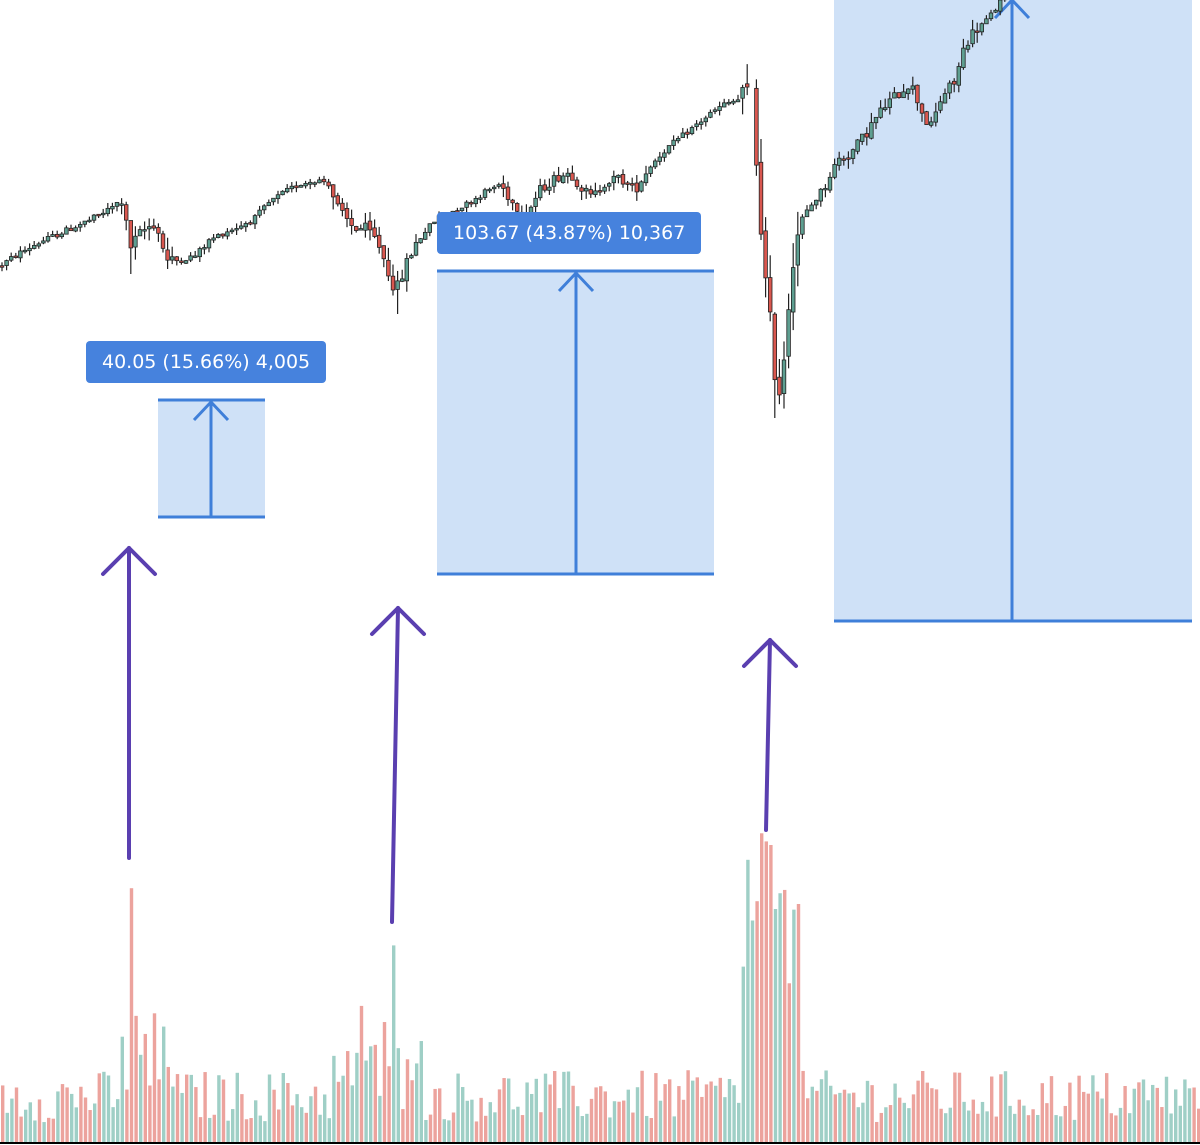 The height and width of the screenshot is (1145, 1200). What do you see at coordinates (395, 765) in the screenshot?
I see `annotation-arrow-shaft` at bounding box center [395, 765].